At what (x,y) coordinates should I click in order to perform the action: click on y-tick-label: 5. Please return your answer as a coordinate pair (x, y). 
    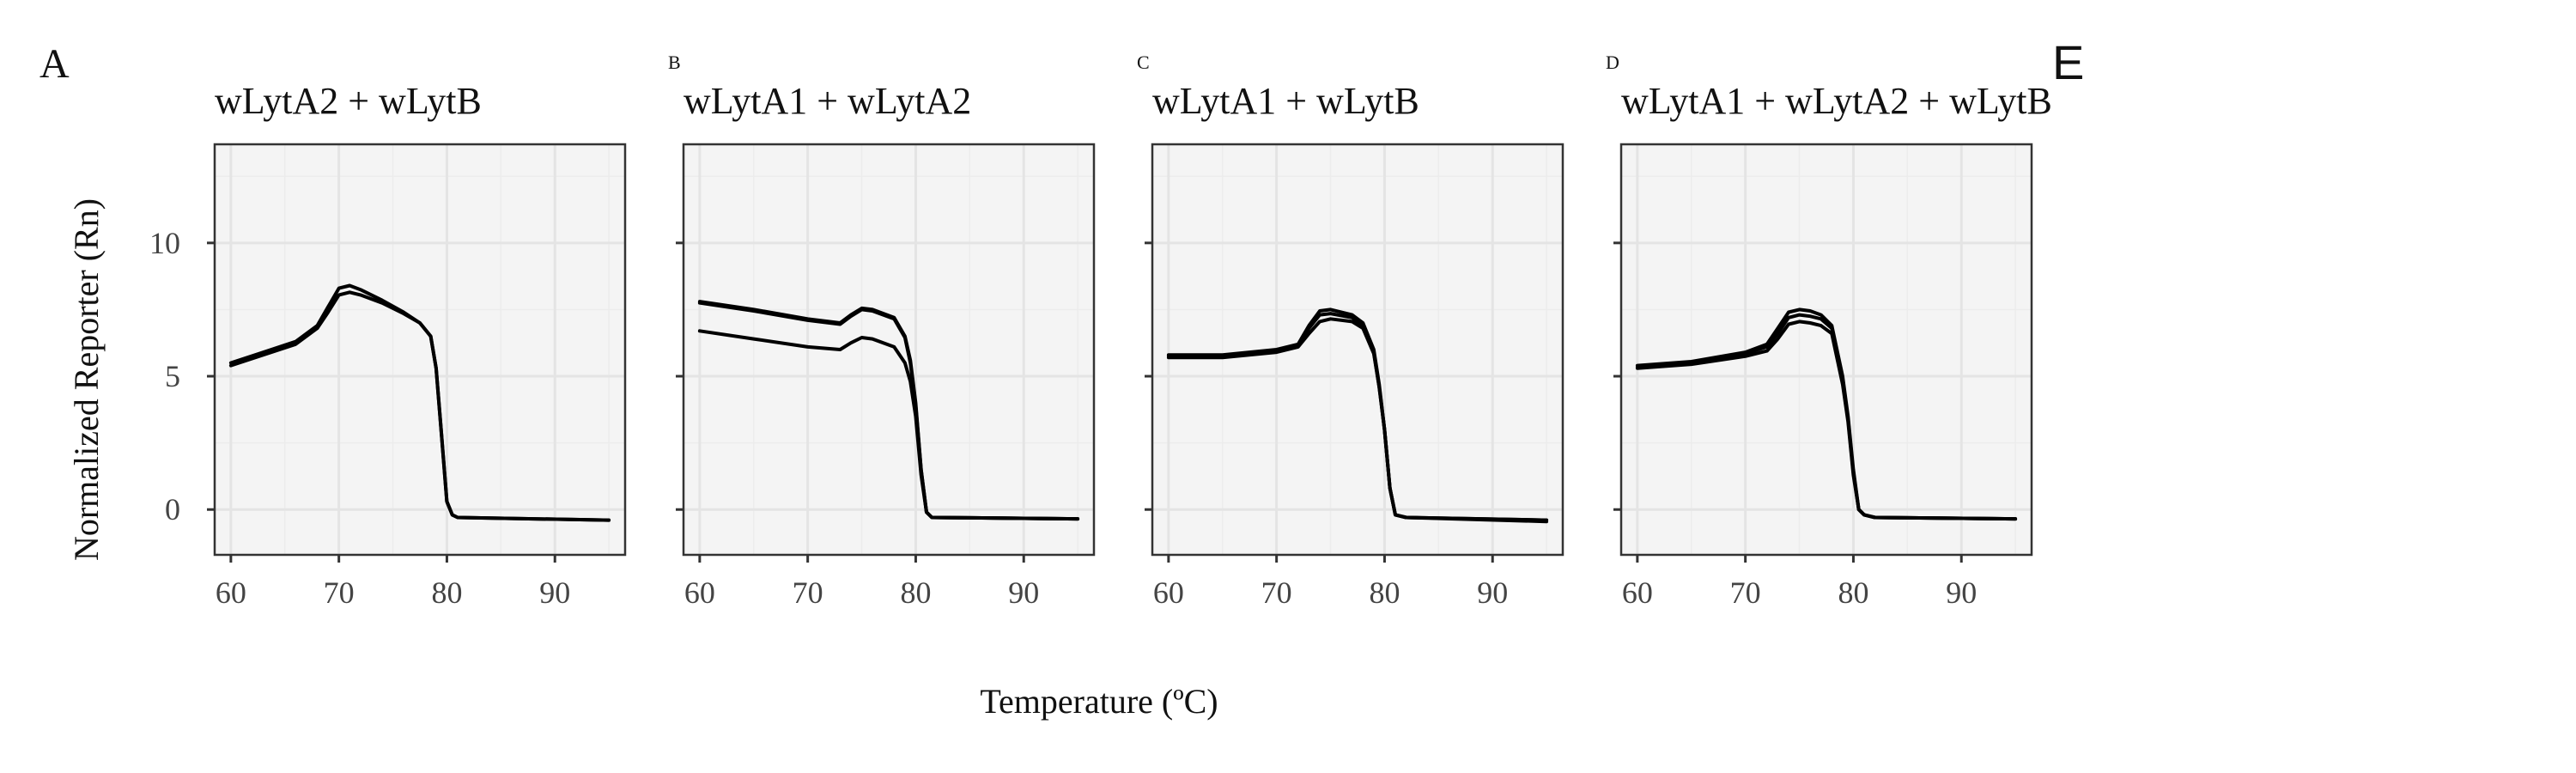
    Looking at the image, I should click on (172, 376).